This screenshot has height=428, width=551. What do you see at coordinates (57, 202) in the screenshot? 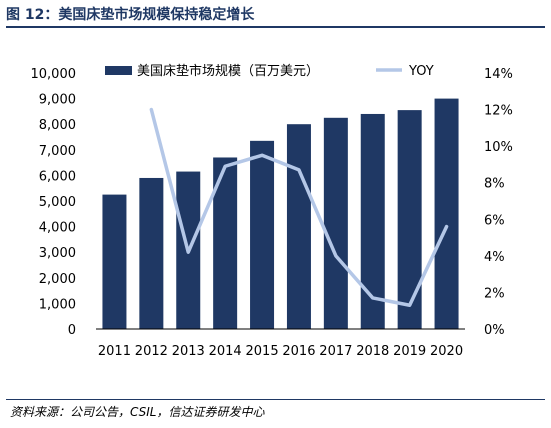
I see `left-y-tick-label: 5,000` at bounding box center [57, 202].